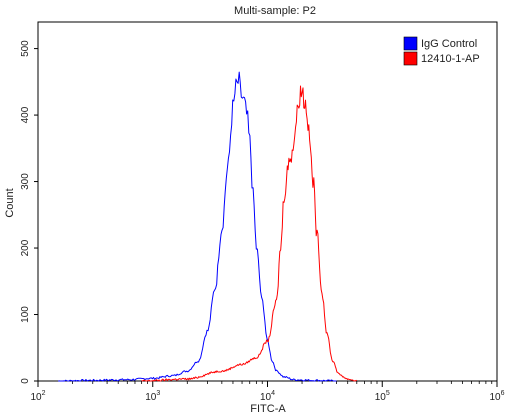 This screenshot has height=417, width=512. What do you see at coordinates (410, 58) in the screenshot?
I see `legend-swatch-antibody` at bounding box center [410, 58].